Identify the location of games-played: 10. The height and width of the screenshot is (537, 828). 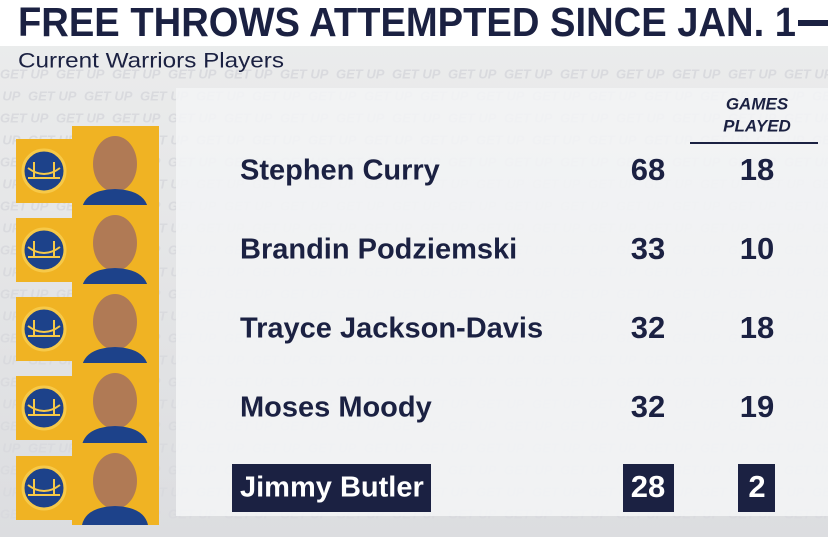
(757, 248).